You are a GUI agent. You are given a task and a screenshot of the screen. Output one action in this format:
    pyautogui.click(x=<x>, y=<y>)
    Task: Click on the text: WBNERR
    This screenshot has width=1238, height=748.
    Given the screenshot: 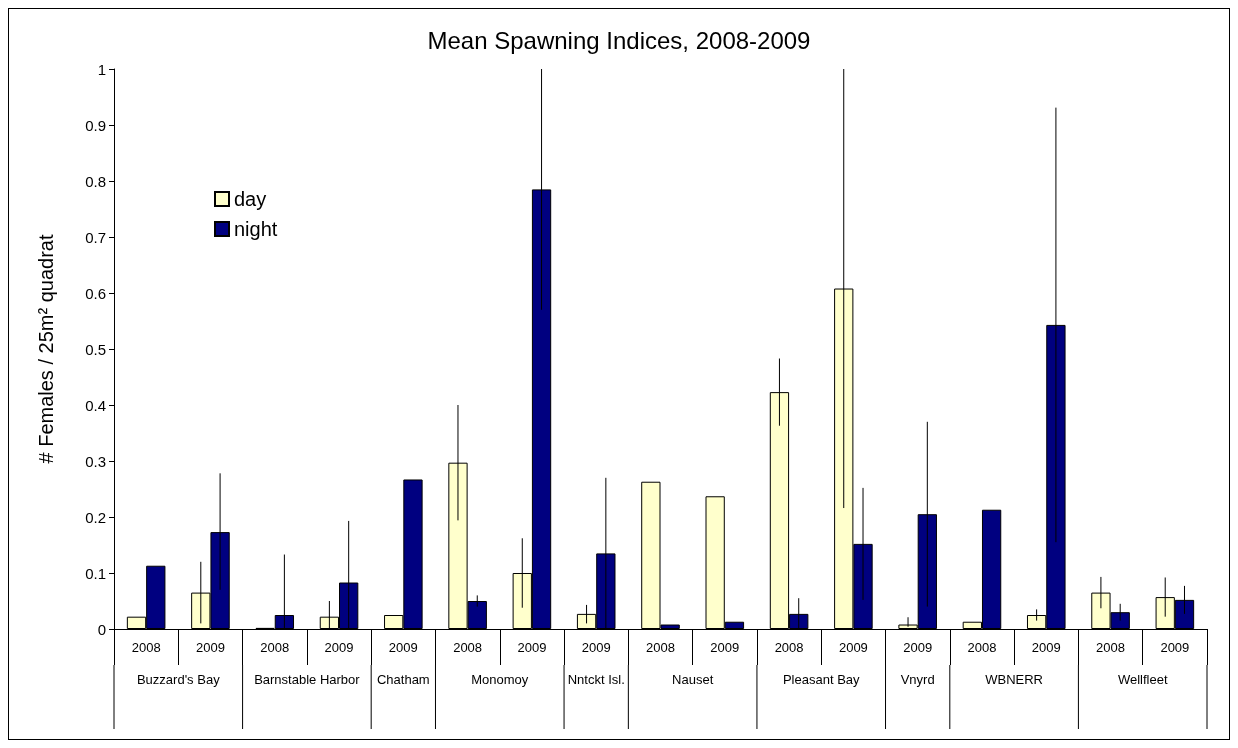 What is the action you would take?
    pyautogui.click(x=1014, y=679)
    